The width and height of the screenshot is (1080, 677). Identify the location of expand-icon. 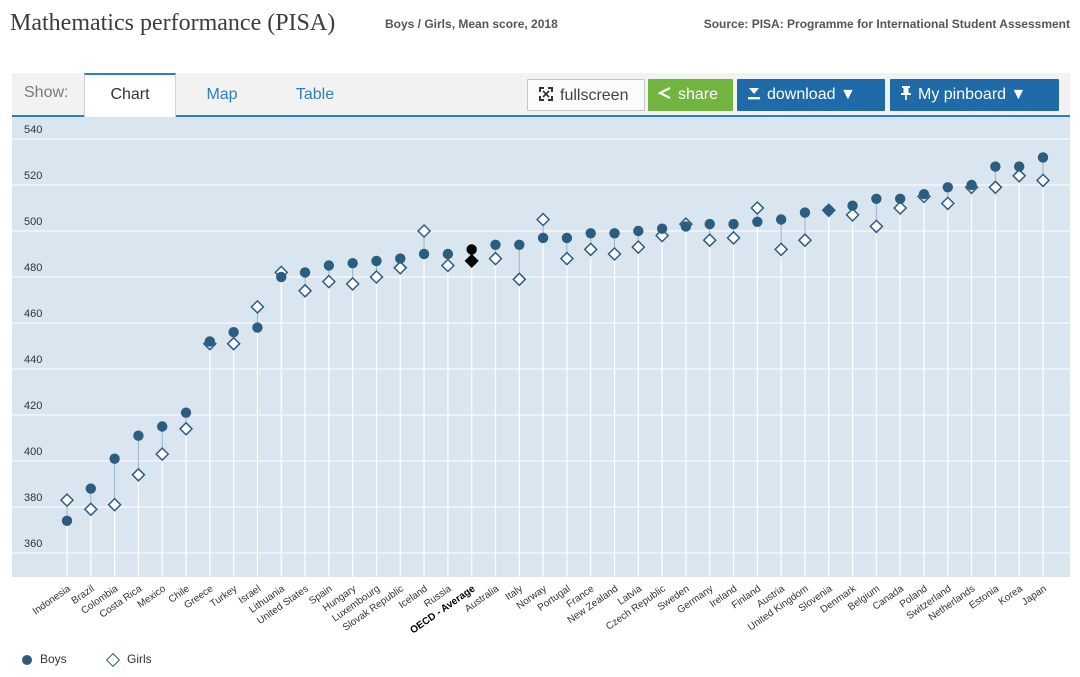
(546, 96).